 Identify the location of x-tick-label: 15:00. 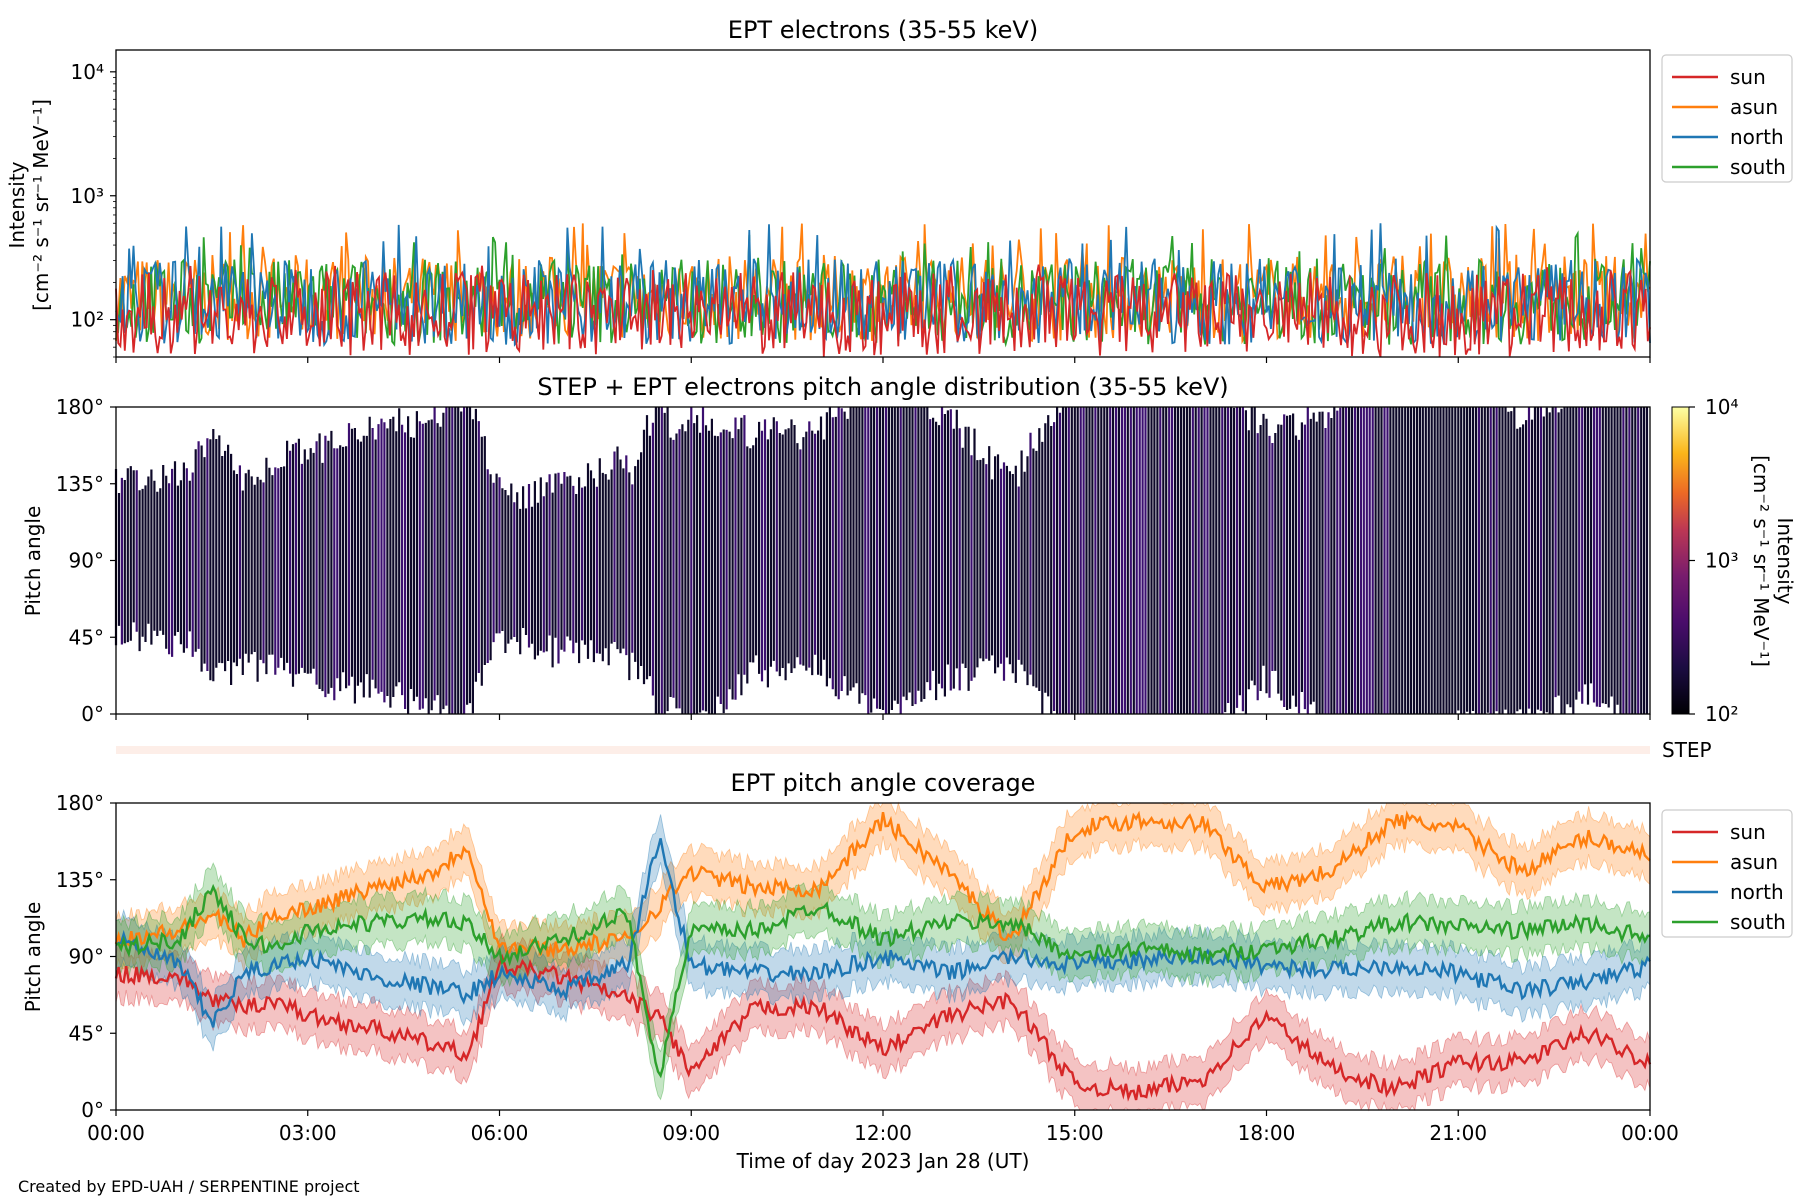
(1075, 1133).